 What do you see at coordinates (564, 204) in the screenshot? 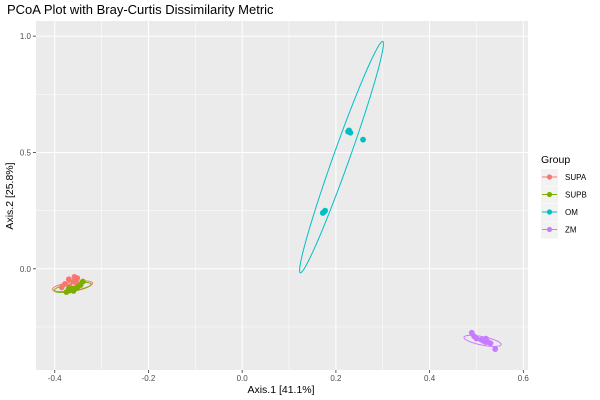
I see `legend: SUPA SUPB OM ZM` at bounding box center [564, 204].